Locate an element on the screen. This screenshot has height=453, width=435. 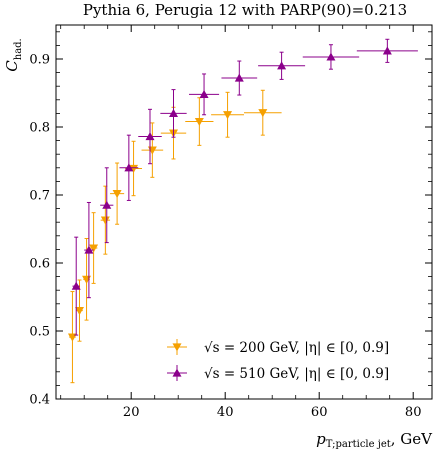
x-axis-label-main: p is located at coordinates (321, 439).